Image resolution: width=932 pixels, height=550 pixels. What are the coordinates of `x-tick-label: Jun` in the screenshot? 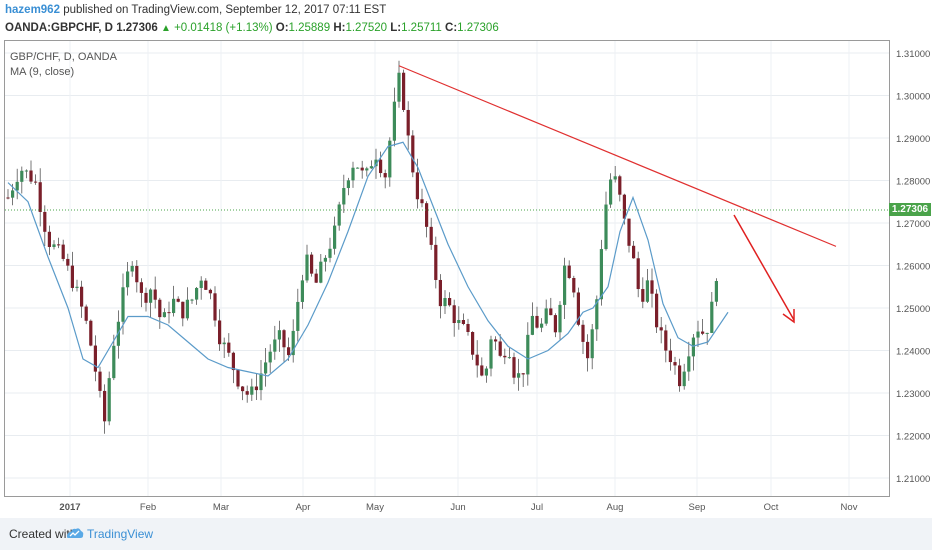 It's located at (457, 507).